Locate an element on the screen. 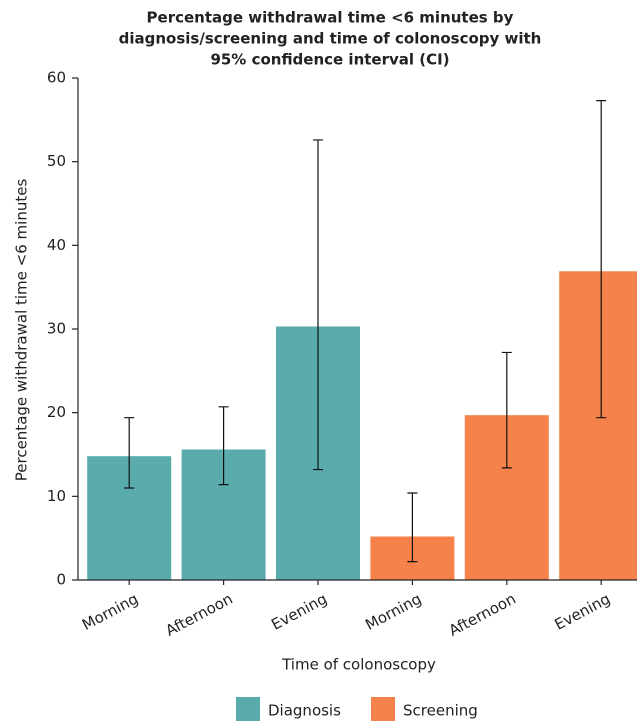 The height and width of the screenshot is (722, 637). chart-title: Percentage withdrawal time <6 minutes by is located at coordinates (330, 18).